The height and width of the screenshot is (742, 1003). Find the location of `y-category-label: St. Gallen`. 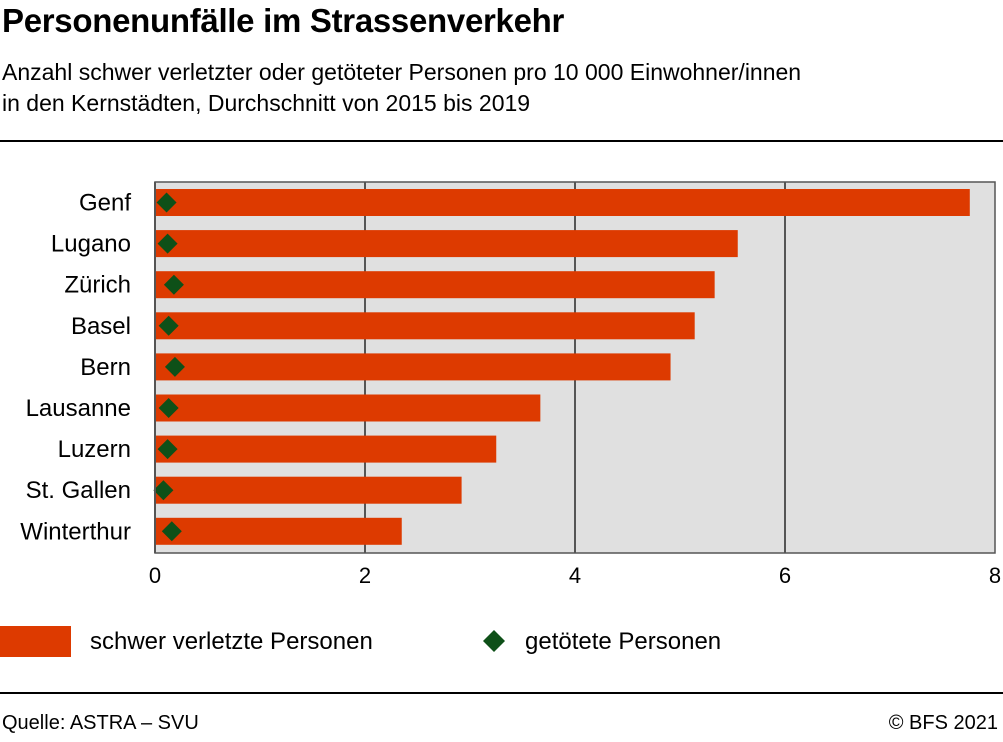

y-category-label: St. Gallen is located at coordinates (78, 490).